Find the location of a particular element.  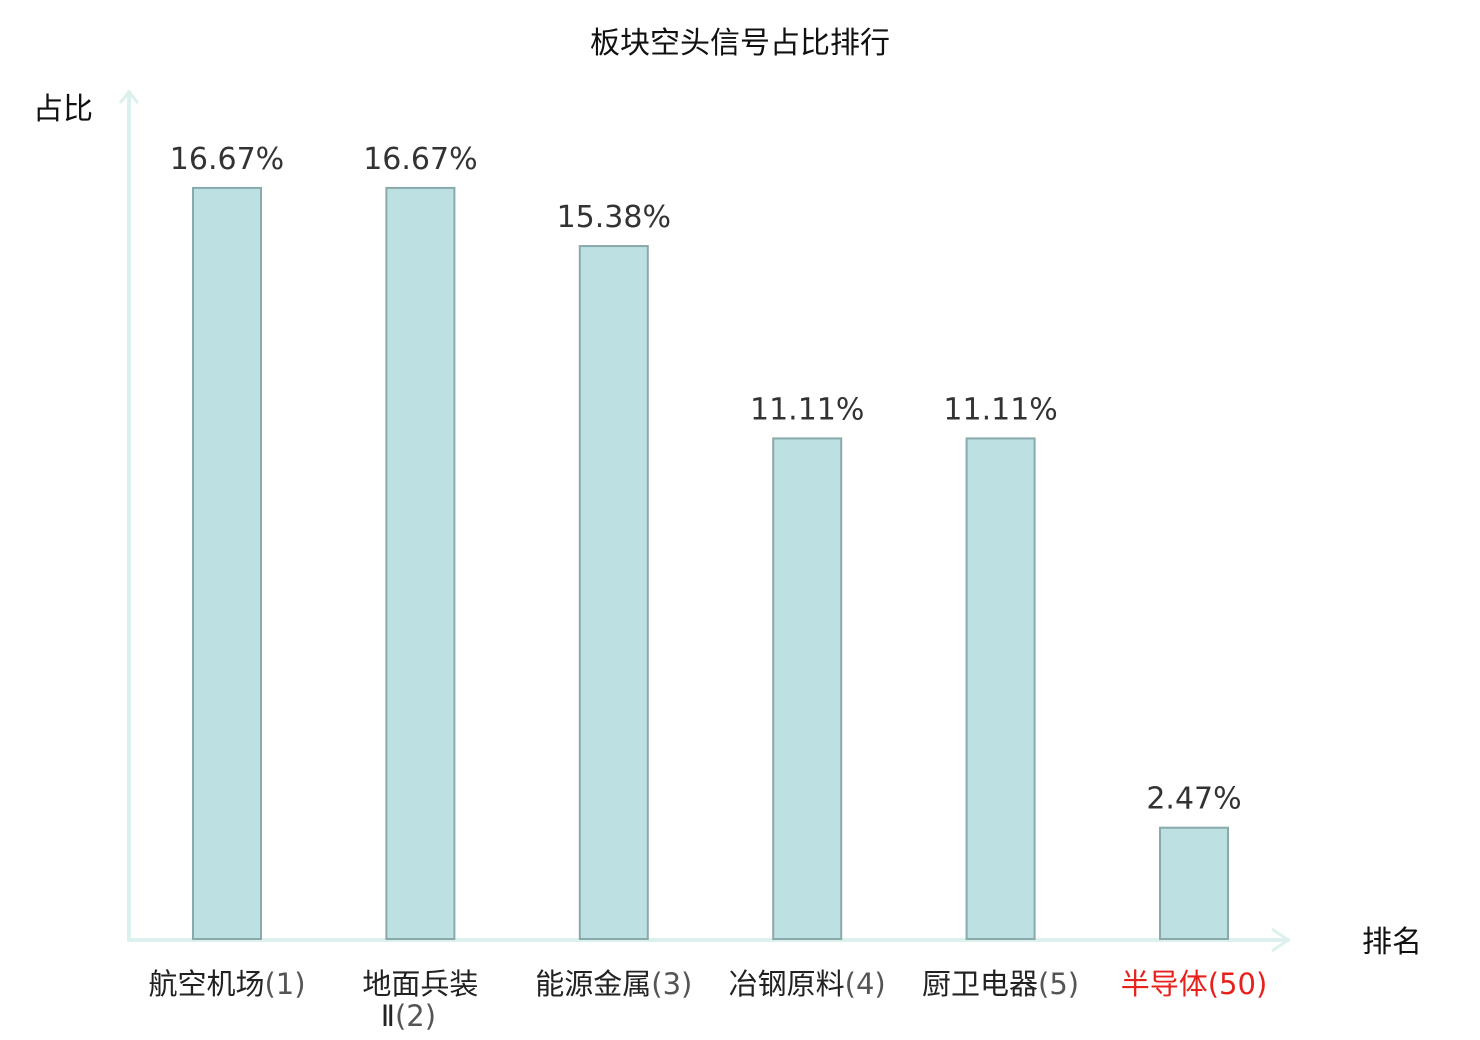

x-tick-label: 航空机场(1) is located at coordinates (226, 984).